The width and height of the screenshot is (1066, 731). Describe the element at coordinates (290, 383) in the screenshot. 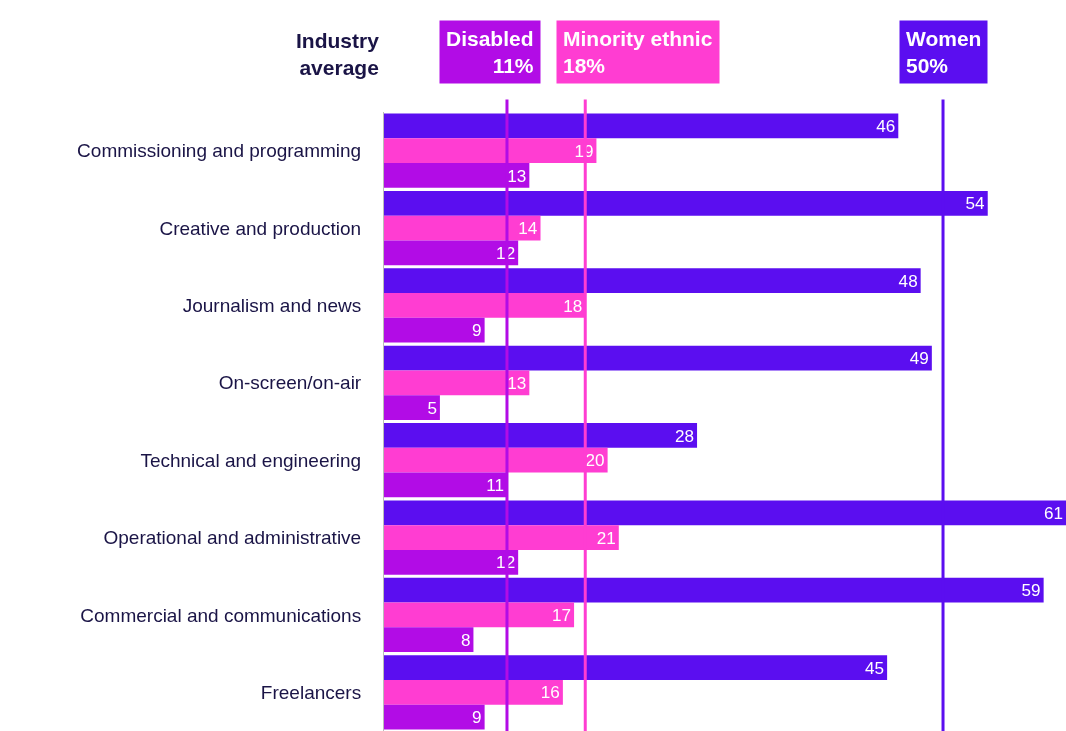

I see `y-tick-label: On-screen/on-air` at that location.